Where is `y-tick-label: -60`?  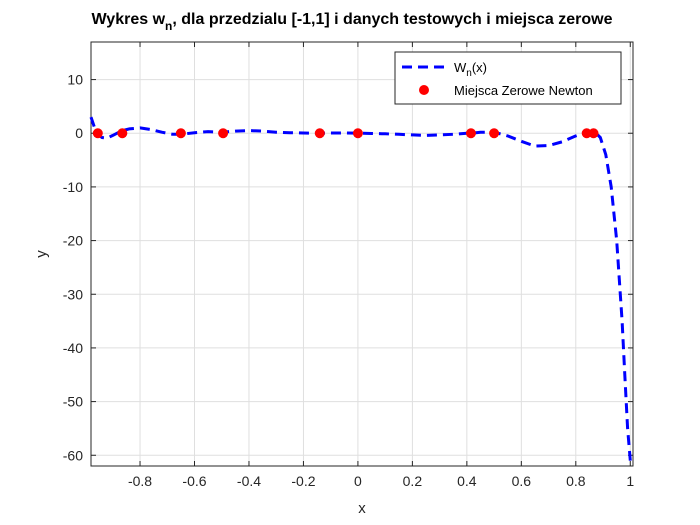
y-tick-label: -60 is located at coordinates (73, 455).